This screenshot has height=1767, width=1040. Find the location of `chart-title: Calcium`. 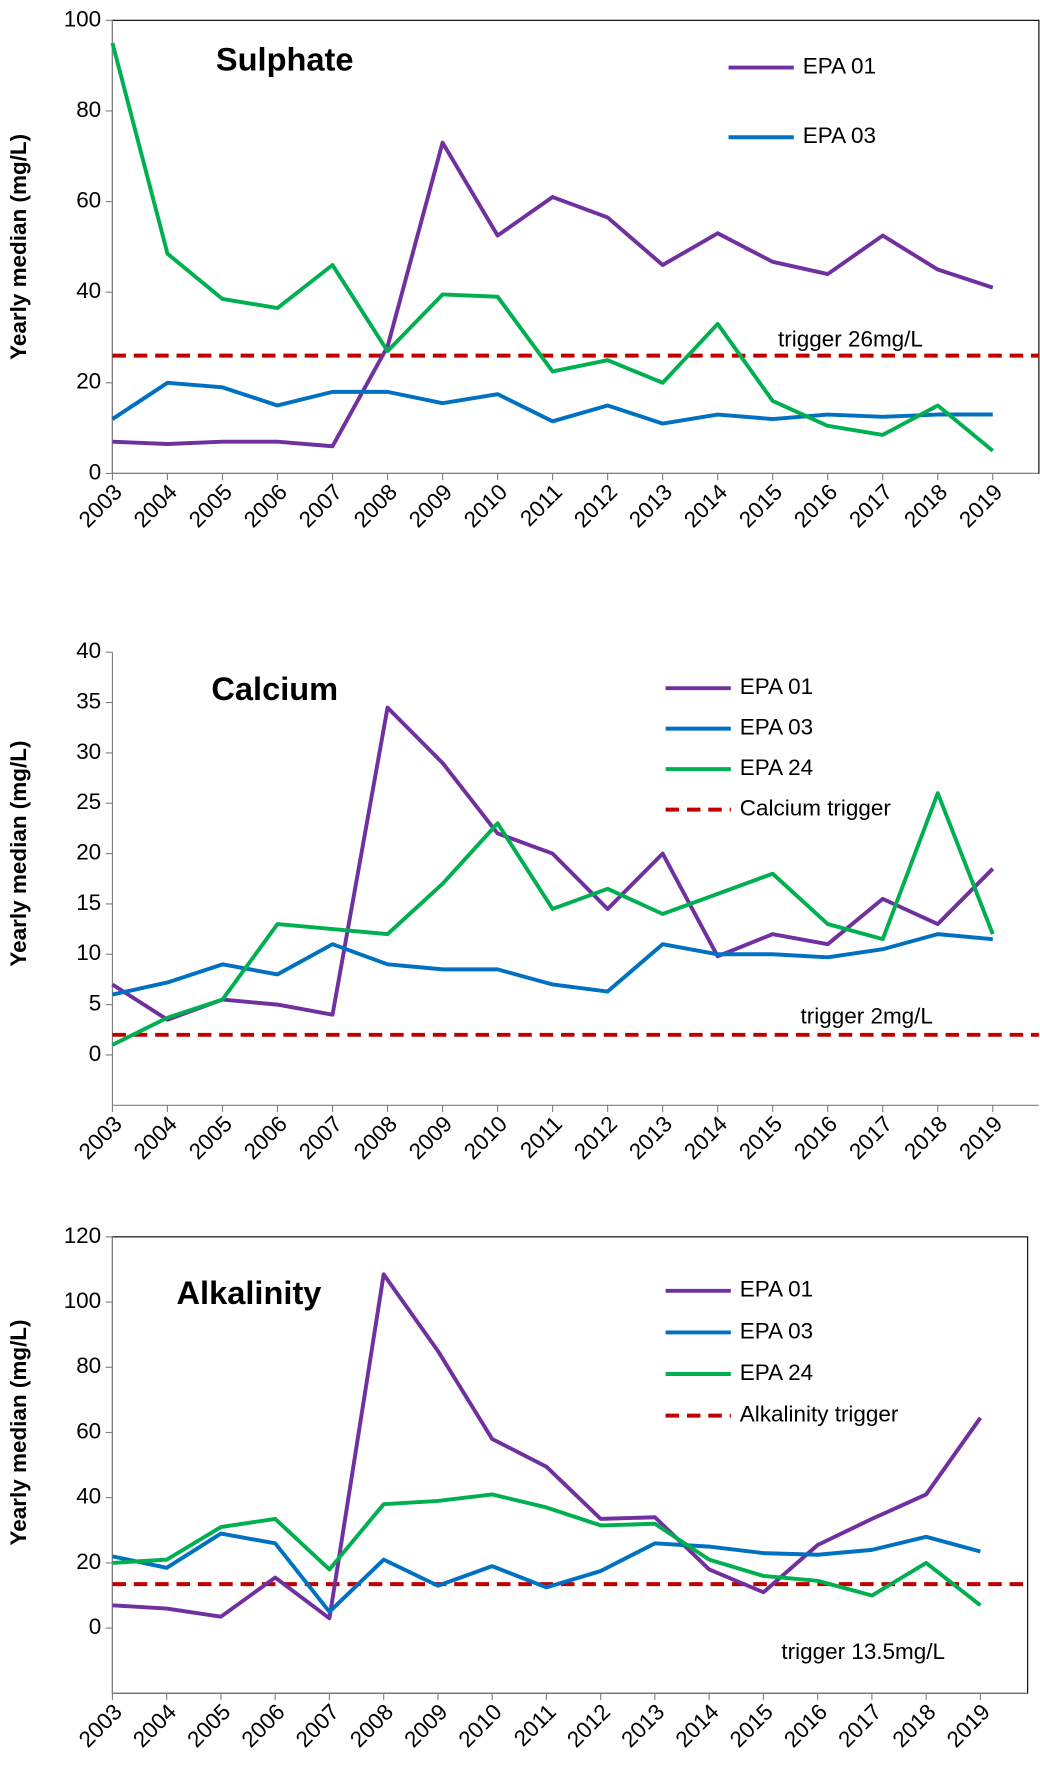

chart-title: Calcium is located at coordinates (274, 688).